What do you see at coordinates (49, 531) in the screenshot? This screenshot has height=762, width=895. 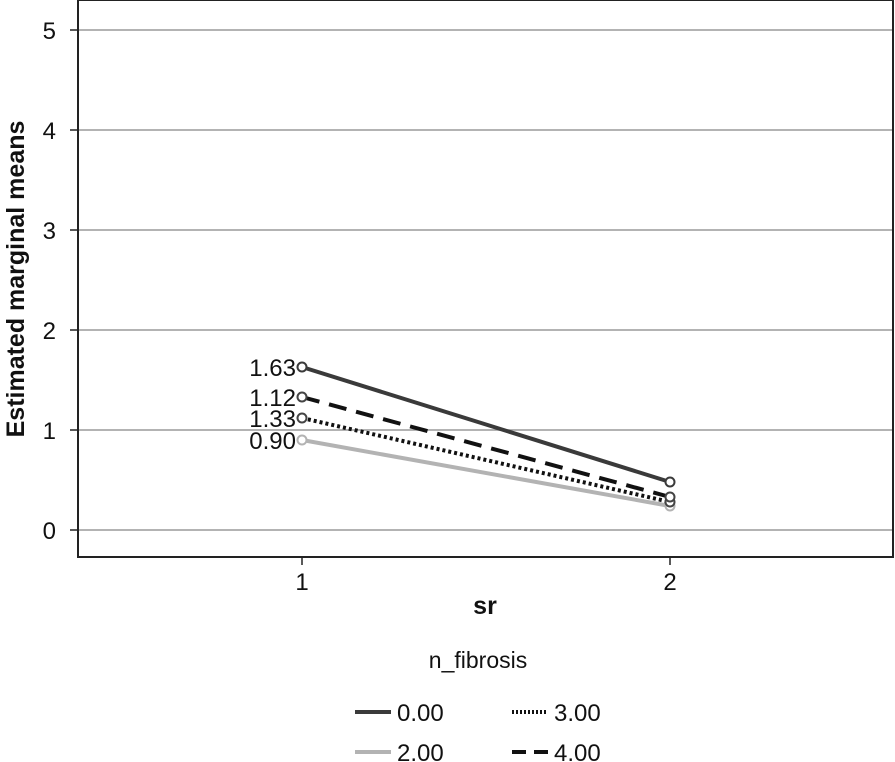 I see `y-tick-label: 0` at bounding box center [49, 531].